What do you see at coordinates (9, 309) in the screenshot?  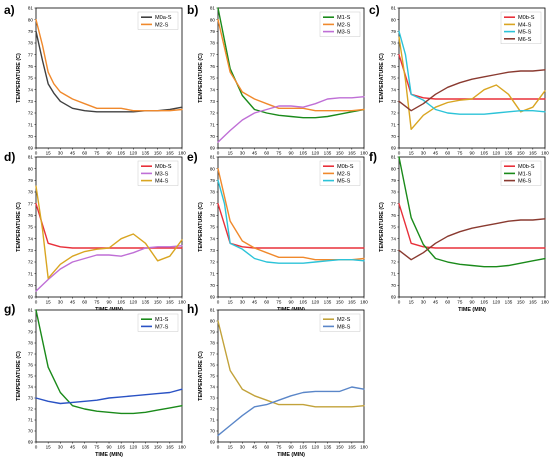 I see `panel-label: g)` at bounding box center [9, 309].